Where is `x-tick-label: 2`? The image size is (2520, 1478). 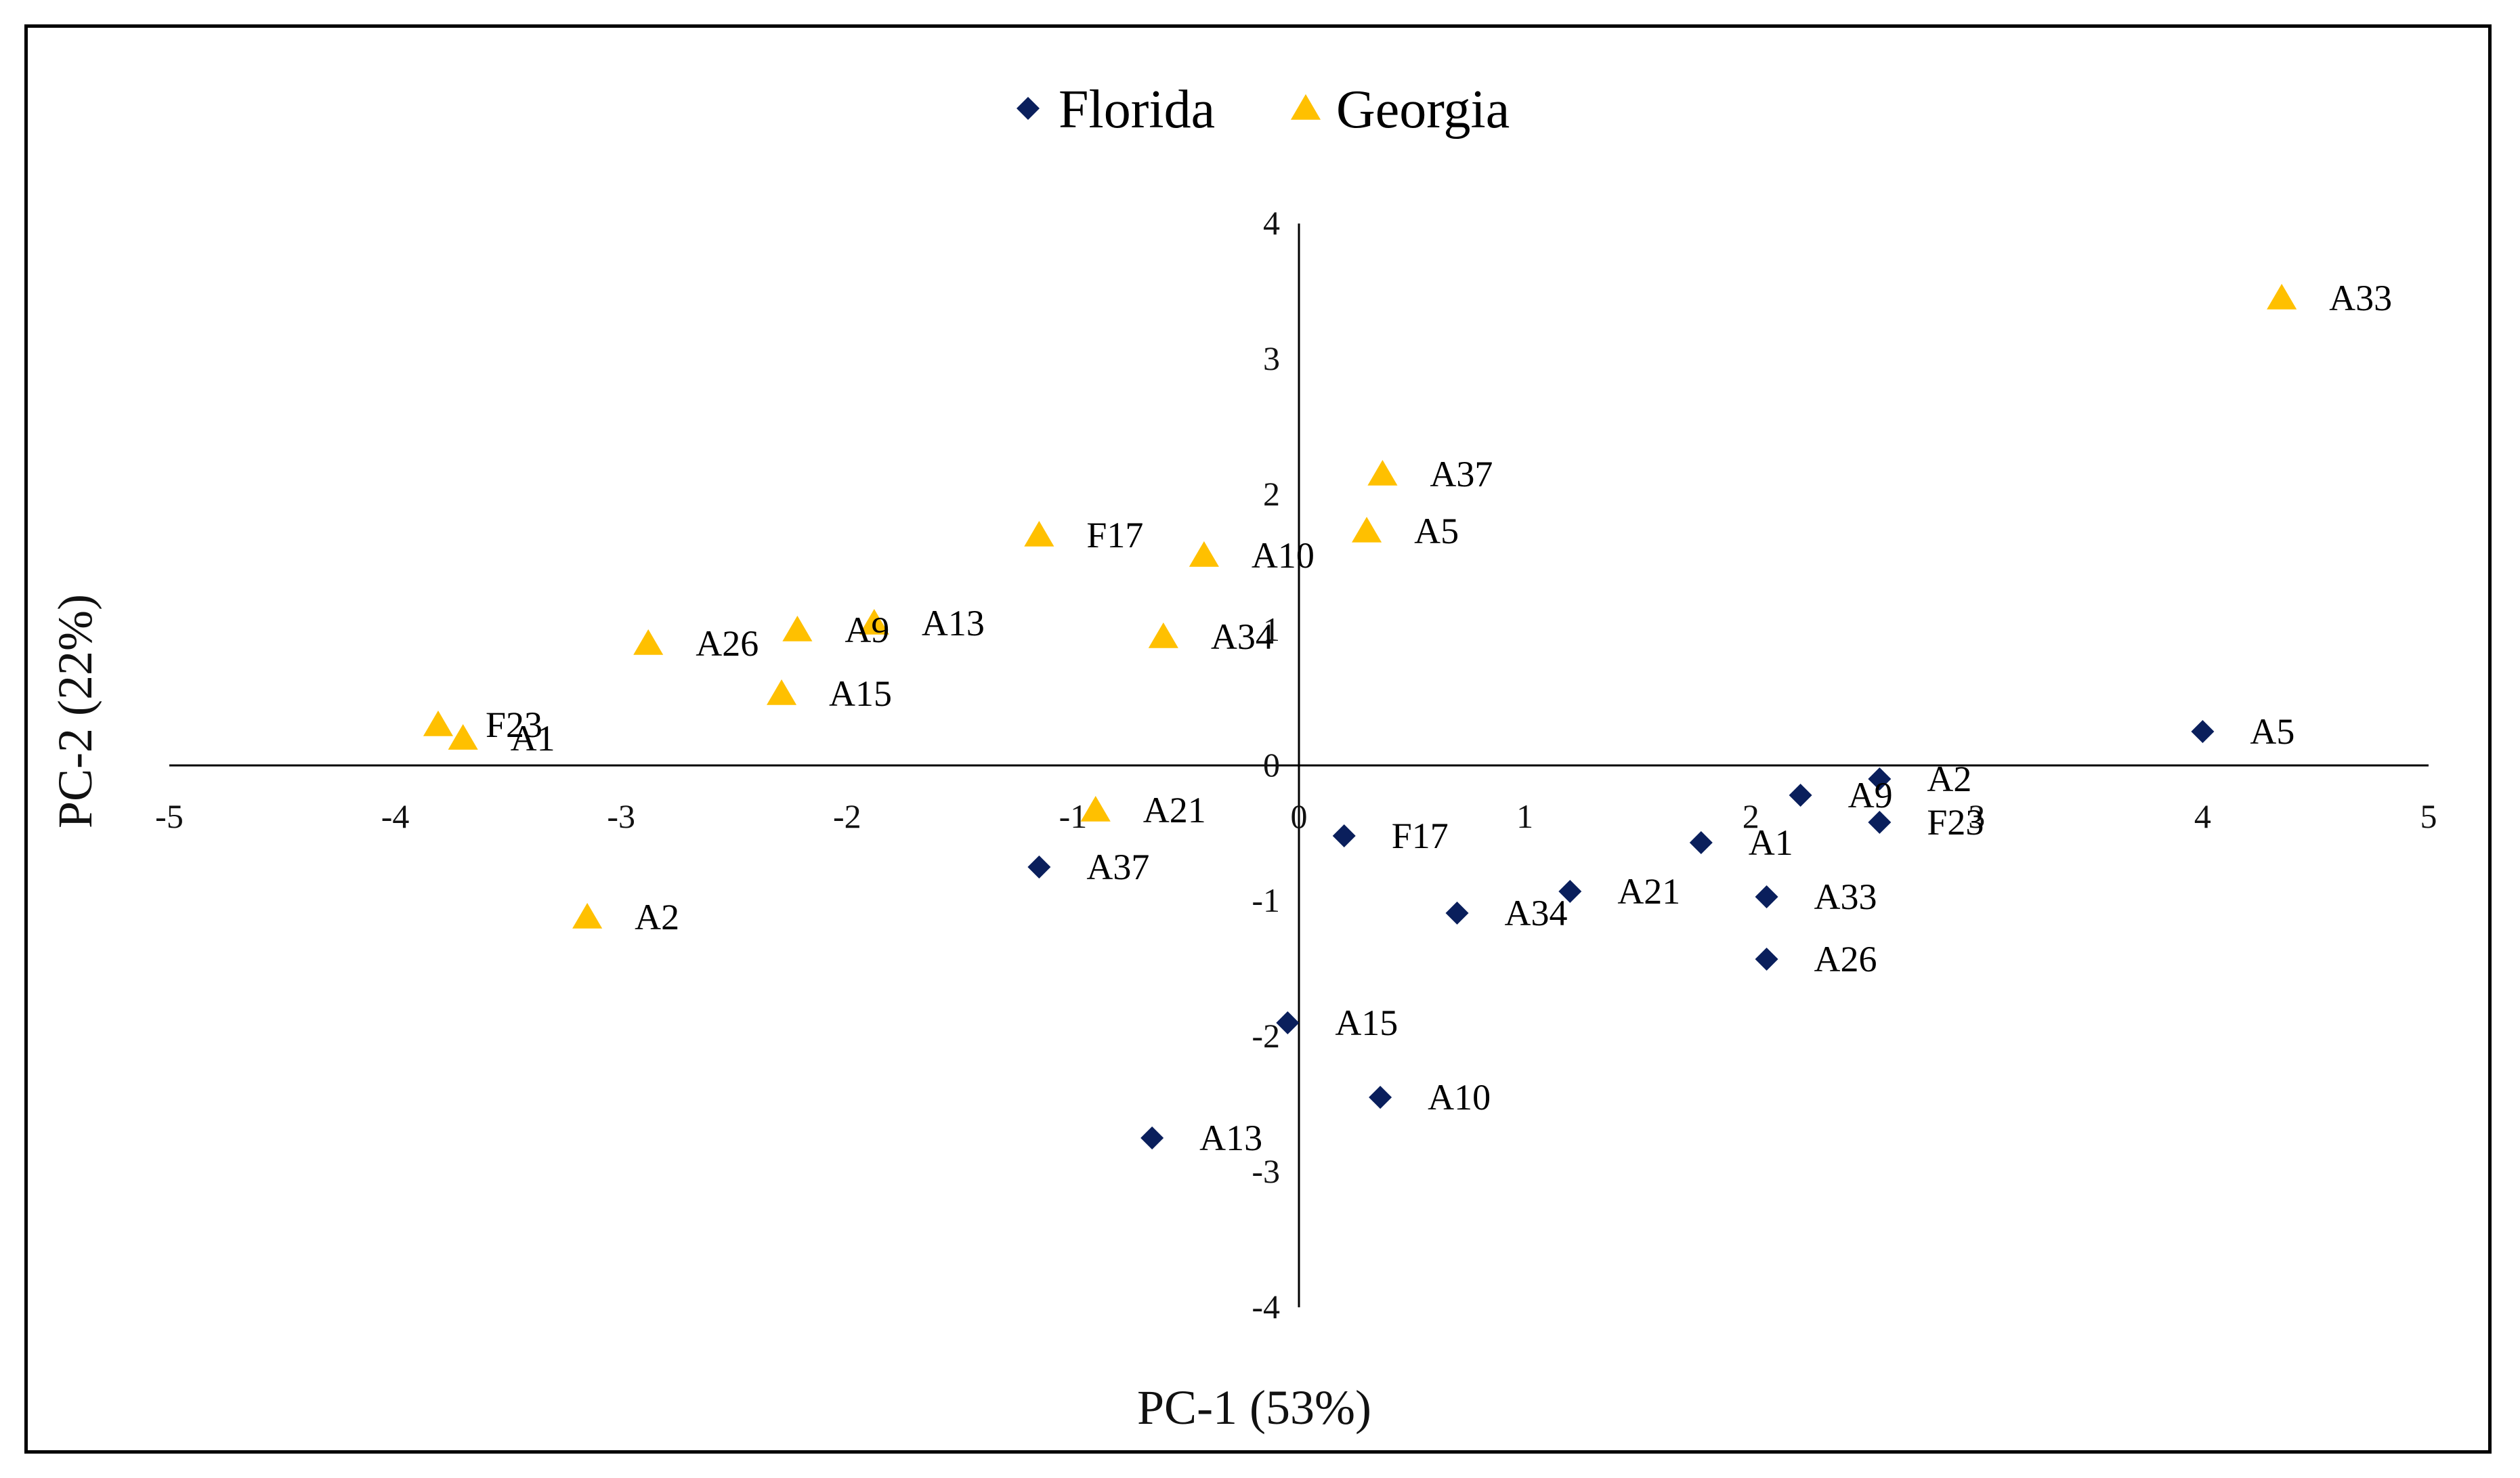 x-tick-label: 2 is located at coordinates (1751, 816).